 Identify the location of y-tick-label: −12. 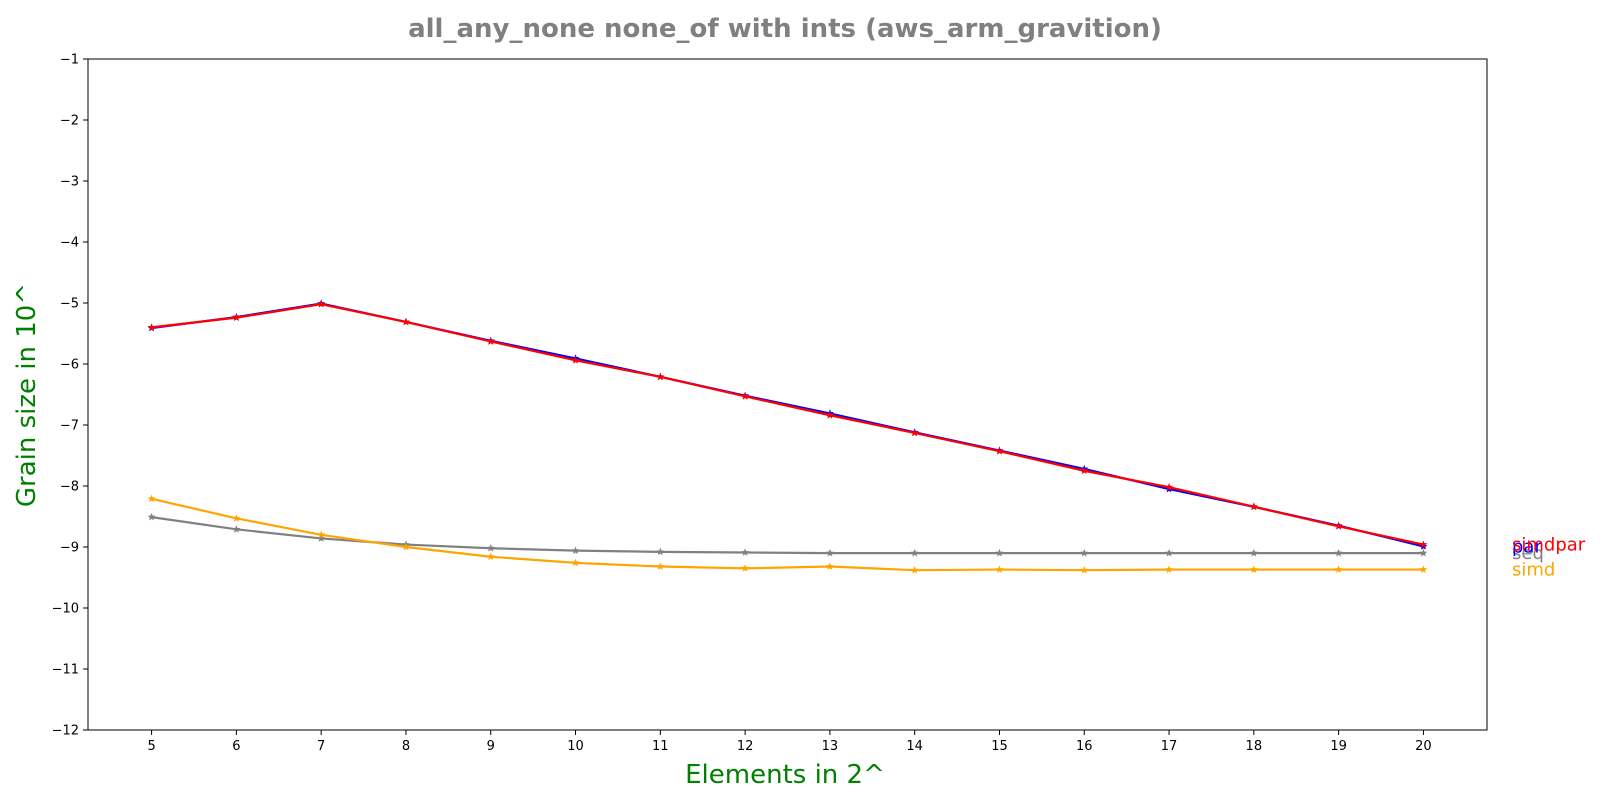
(65, 731).